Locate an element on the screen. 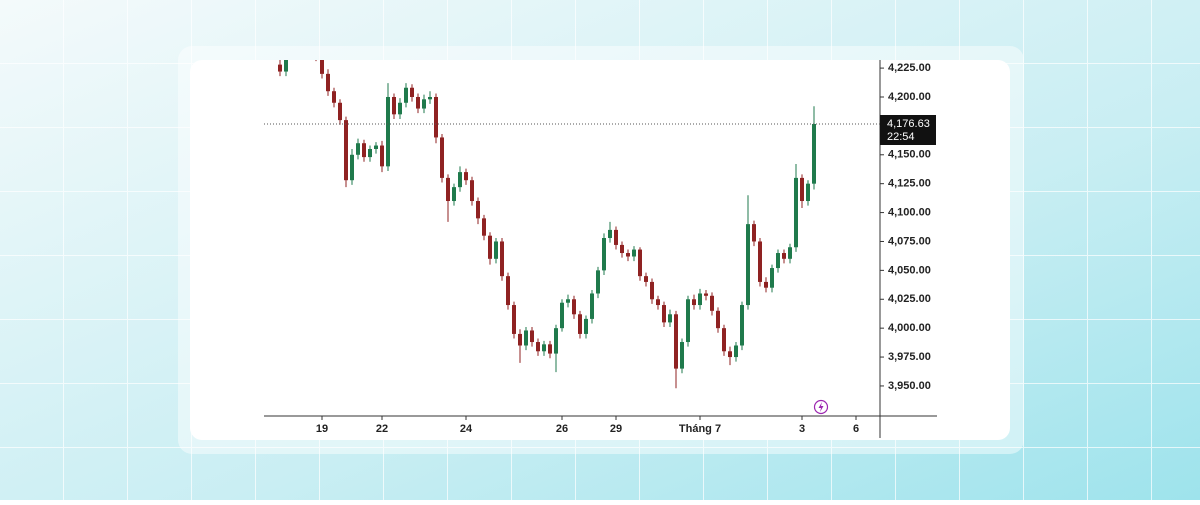  flash-icon is located at coordinates (821, 407).